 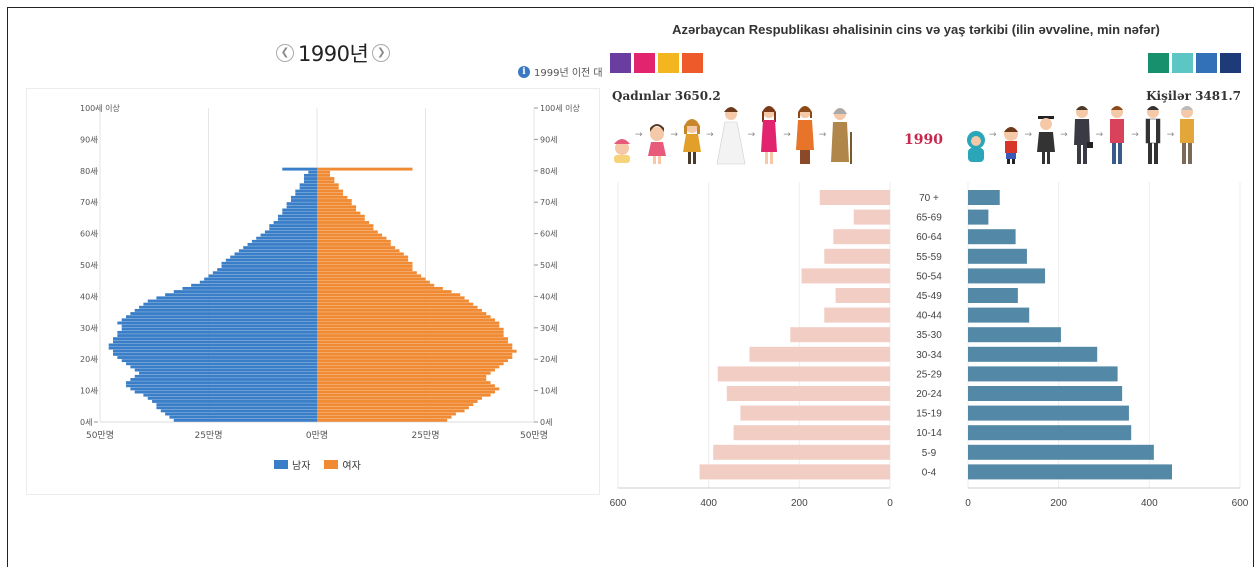 What do you see at coordinates (1187, 135) in the screenshot?
I see `elderly-man-icon` at bounding box center [1187, 135].